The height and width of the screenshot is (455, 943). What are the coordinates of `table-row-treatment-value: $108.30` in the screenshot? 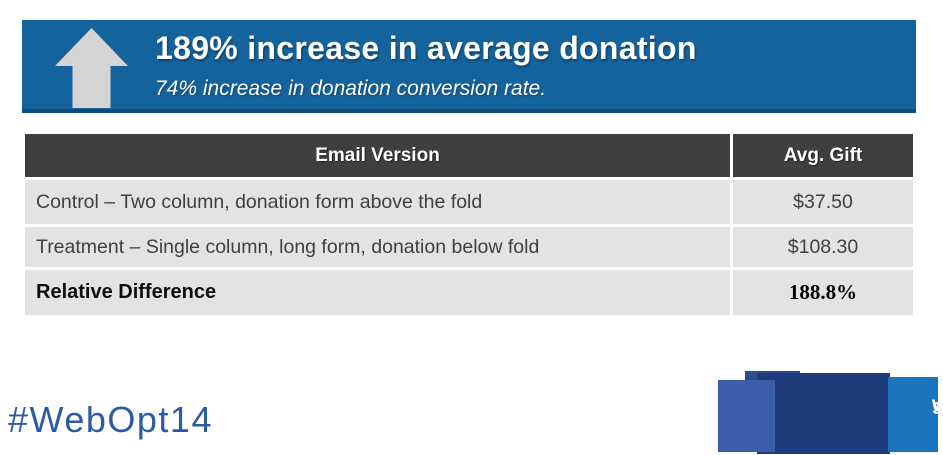 It's located at (823, 247).